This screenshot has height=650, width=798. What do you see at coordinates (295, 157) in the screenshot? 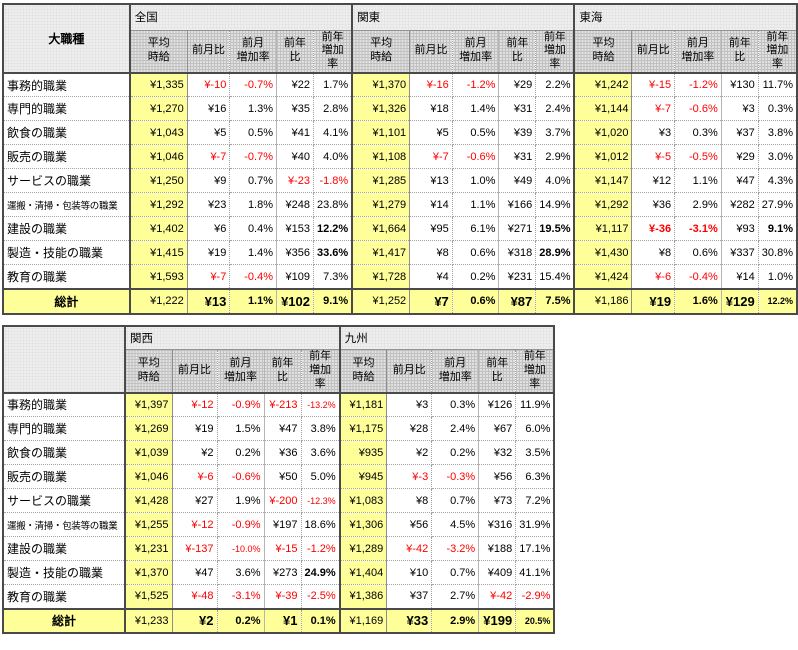
I see `data-cell: ¥40` at bounding box center [295, 157].